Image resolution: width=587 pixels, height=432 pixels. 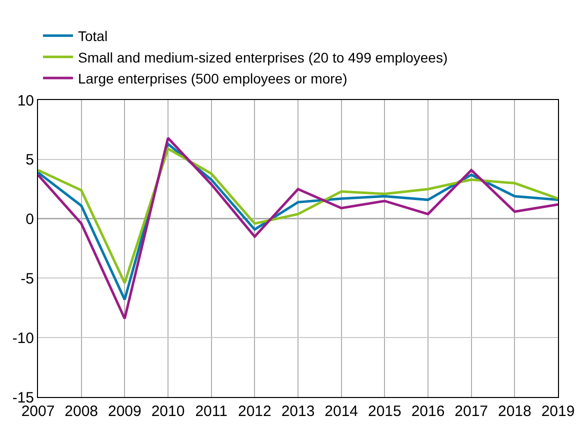 What do you see at coordinates (298, 411) in the screenshot?
I see `x-tick-label: 2013` at bounding box center [298, 411].